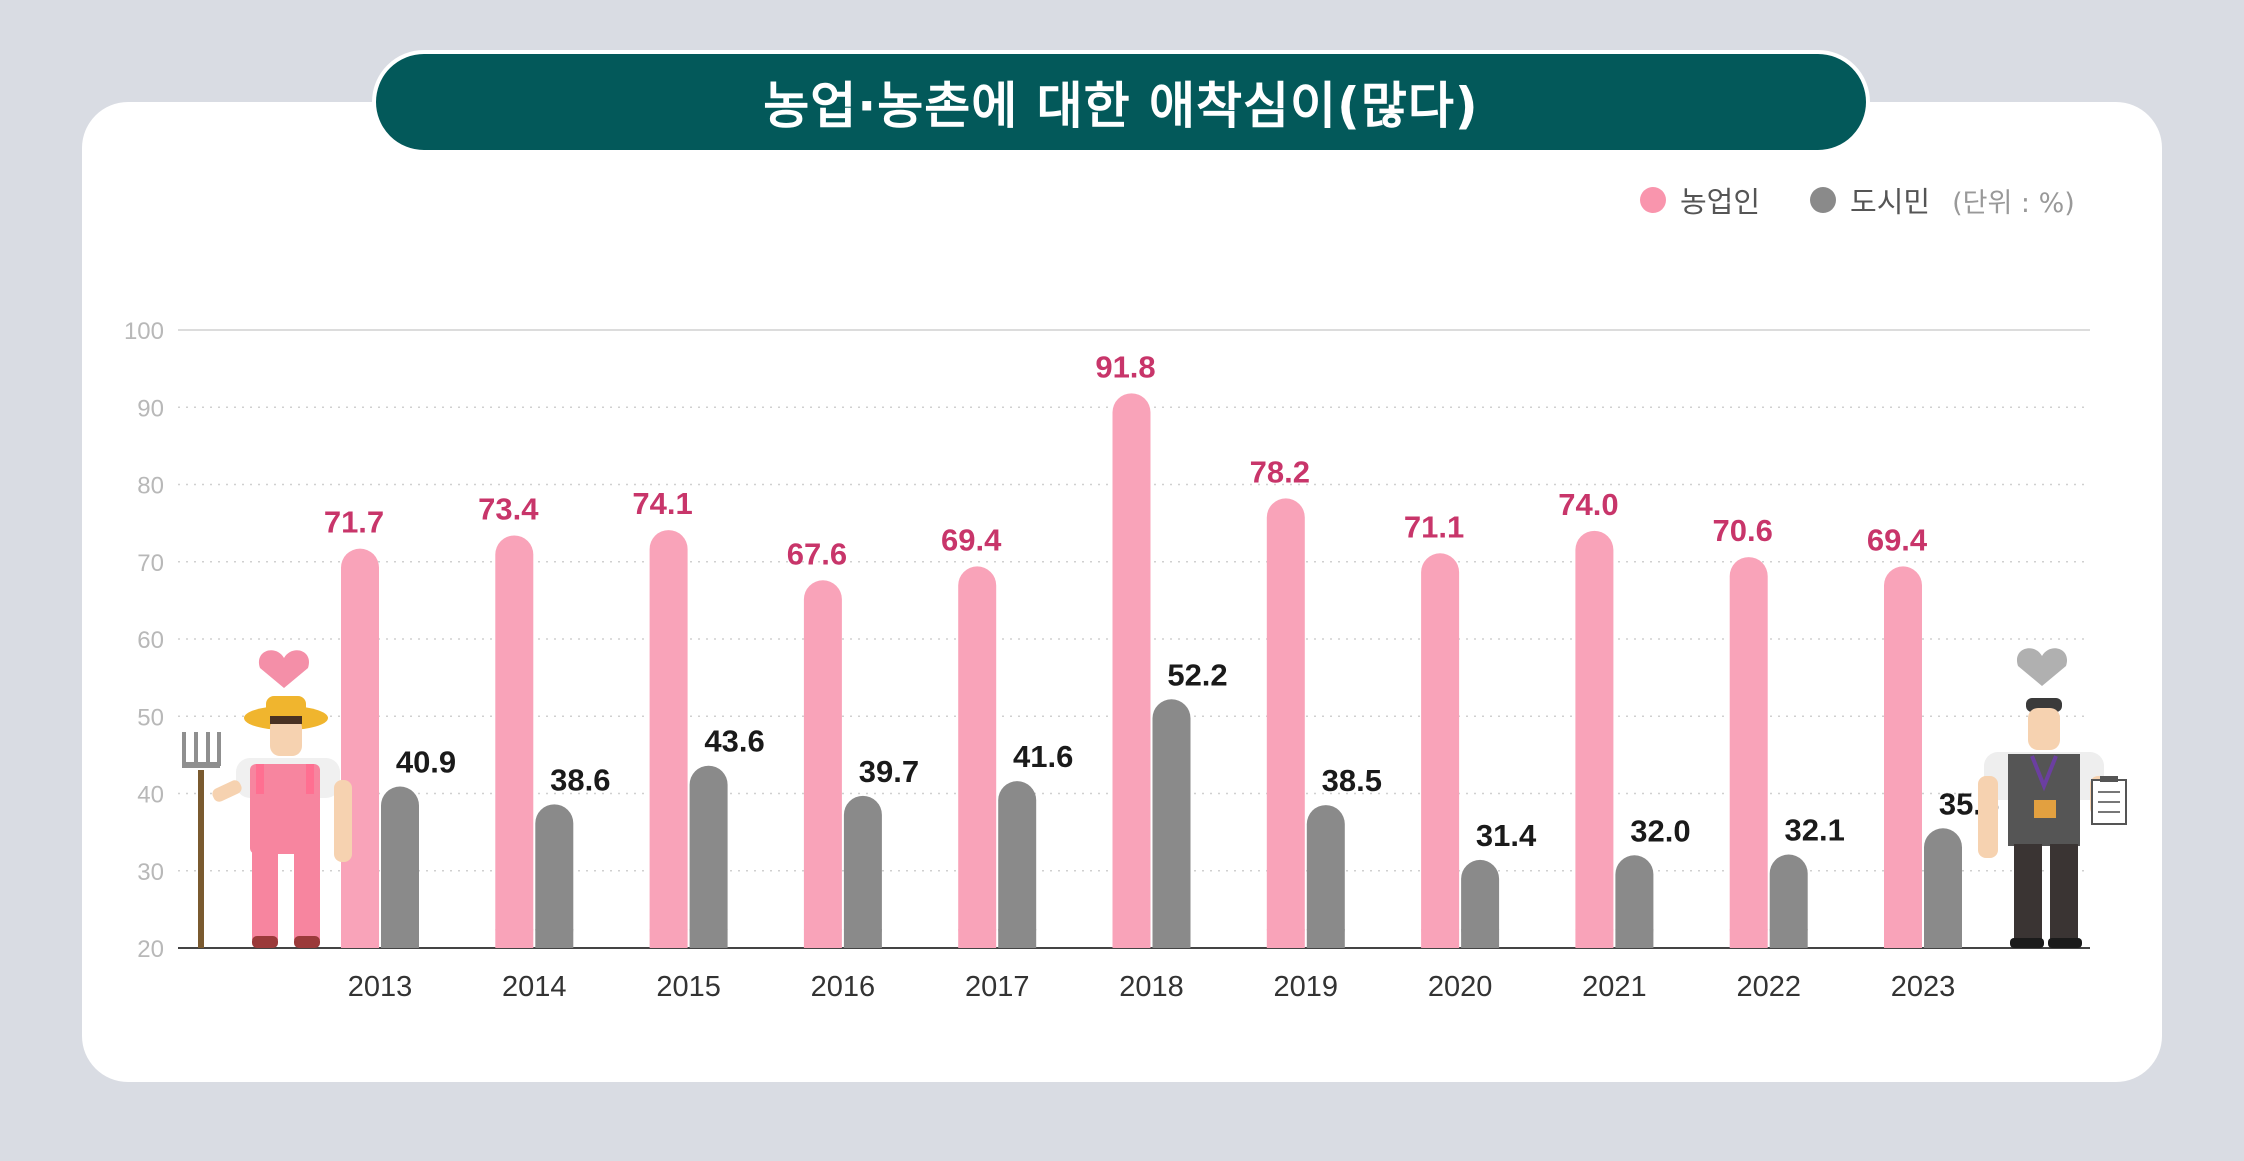  Describe the element at coordinates (1197, 674) in the screenshot. I see `data-label-citizen: 52.2` at that location.